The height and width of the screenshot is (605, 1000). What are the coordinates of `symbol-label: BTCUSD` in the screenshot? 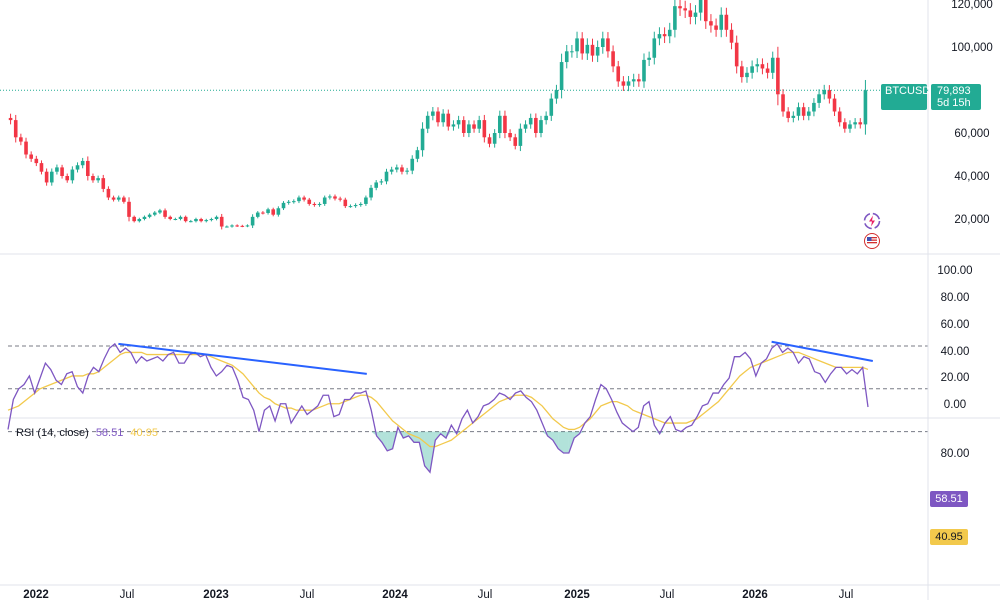 It's located at (908, 91).